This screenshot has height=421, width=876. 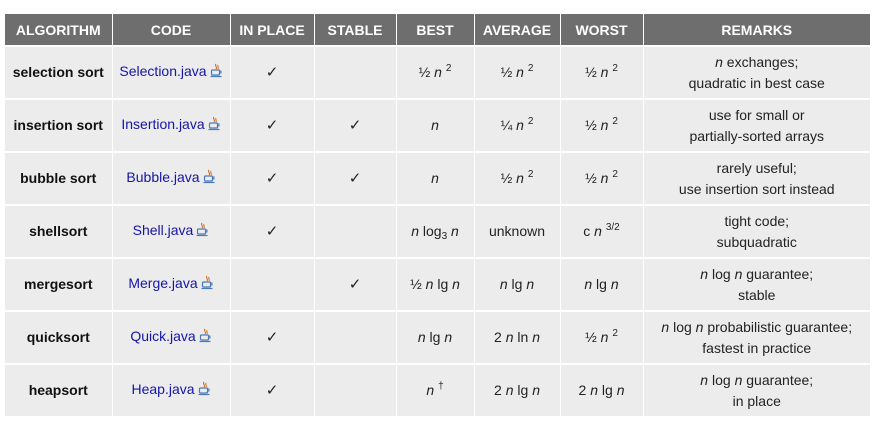 I want to click on best-case: ½ n lg n, so click(x=435, y=284).